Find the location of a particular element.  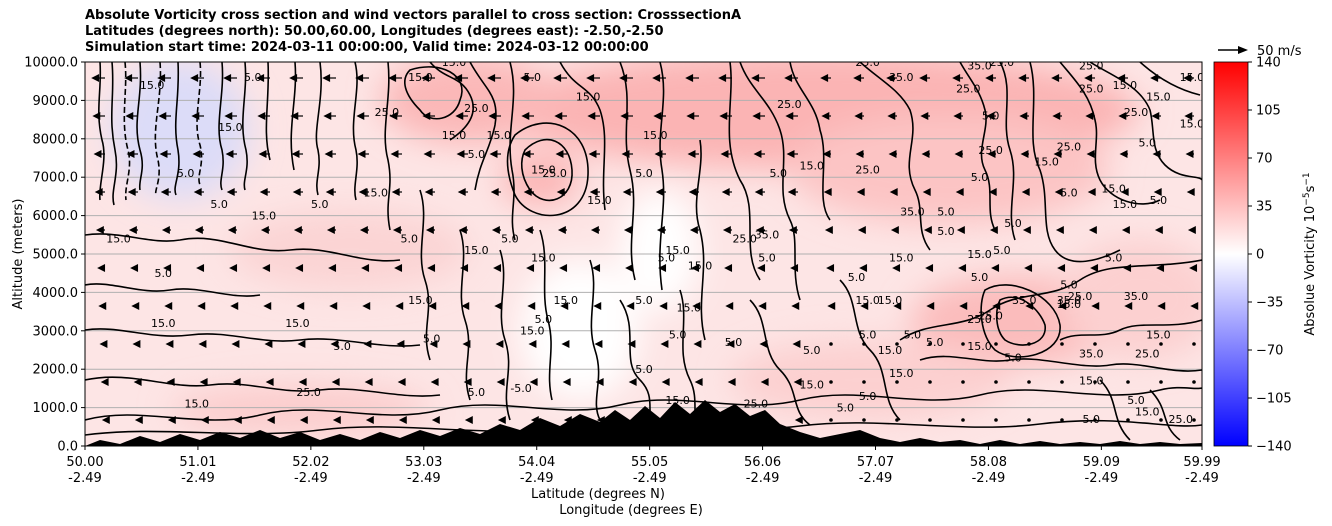

colorbar-tick-label: 70 is located at coordinates (1264, 159).